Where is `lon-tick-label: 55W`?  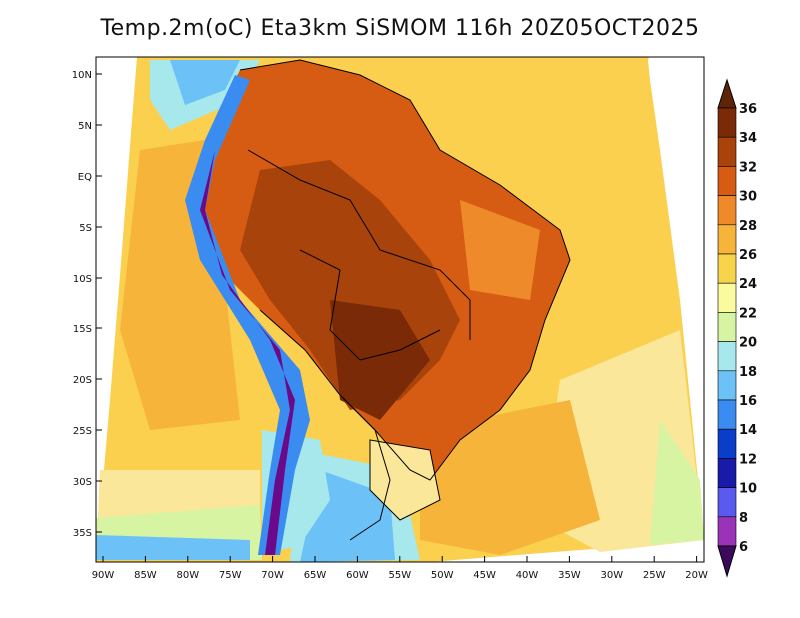
lon-tick-label: 55W is located at coordinates (399, 575).